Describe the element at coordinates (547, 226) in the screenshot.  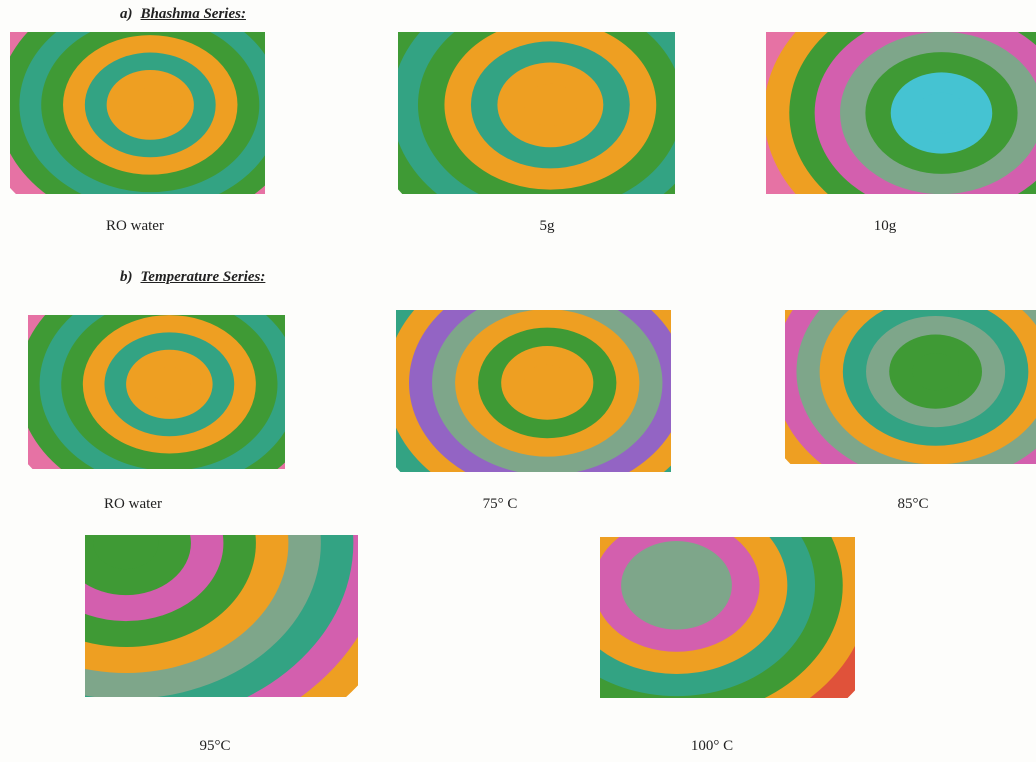
I see `image-caption: 5g` at that location.